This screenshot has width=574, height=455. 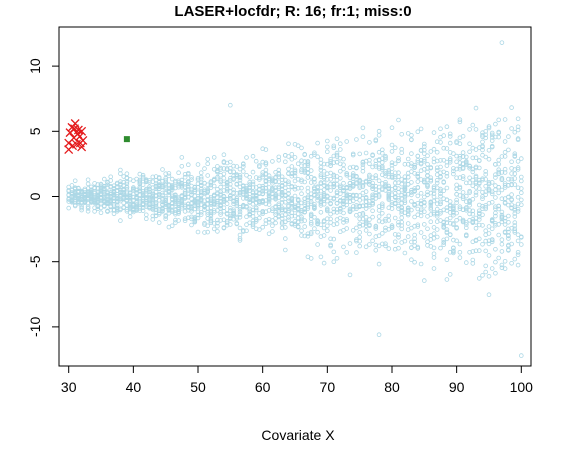 What do you see at coordinates (522, 387) in the screenshot?
I see `x-tick-label: 100` at bounding box center [522, 387].